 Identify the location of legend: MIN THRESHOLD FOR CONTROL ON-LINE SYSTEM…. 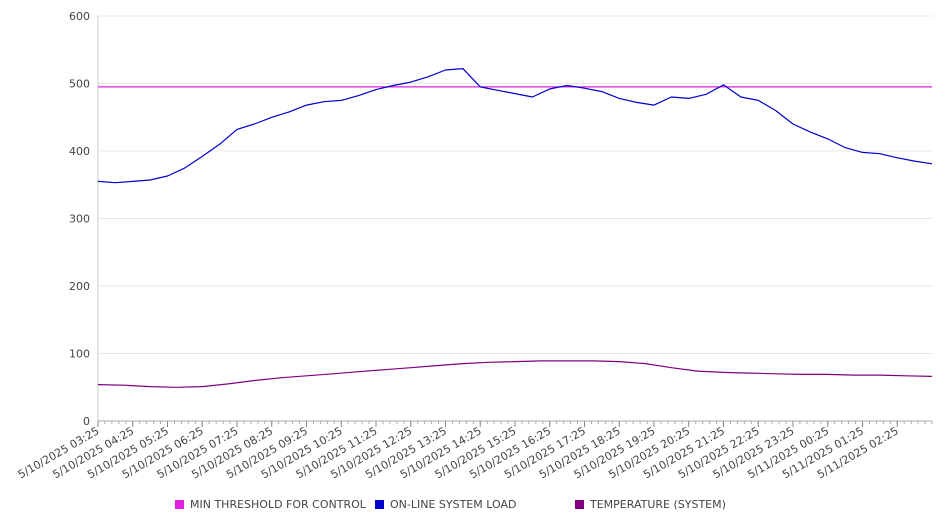
(473, 507).